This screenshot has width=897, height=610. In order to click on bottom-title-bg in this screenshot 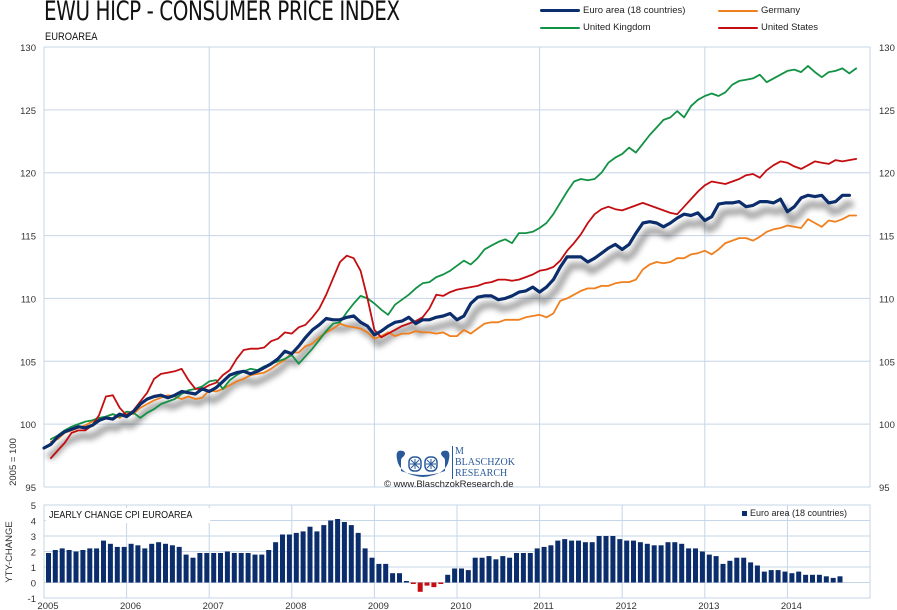, I will do `click(128, 515)`.